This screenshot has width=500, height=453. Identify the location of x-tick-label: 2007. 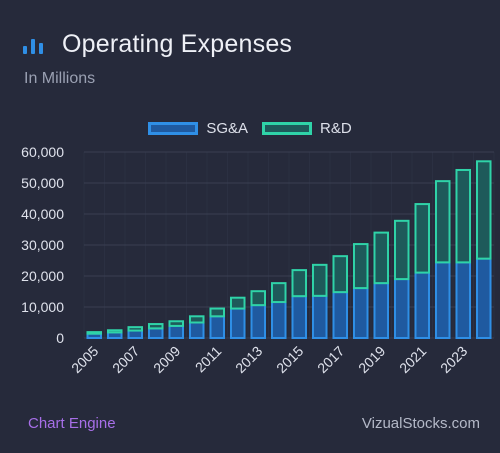
(125, 359).